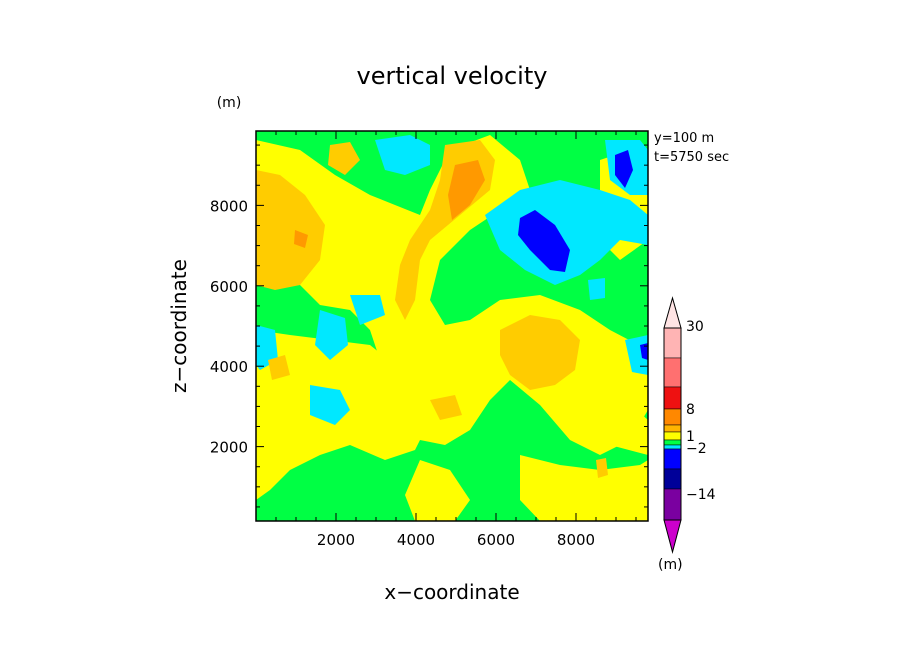 The height and width of the screenshot is (659, 904). Describe the element at coordinates (672, 536) in the screenshot. I see `colorbar-bottom-arrow` at that location.